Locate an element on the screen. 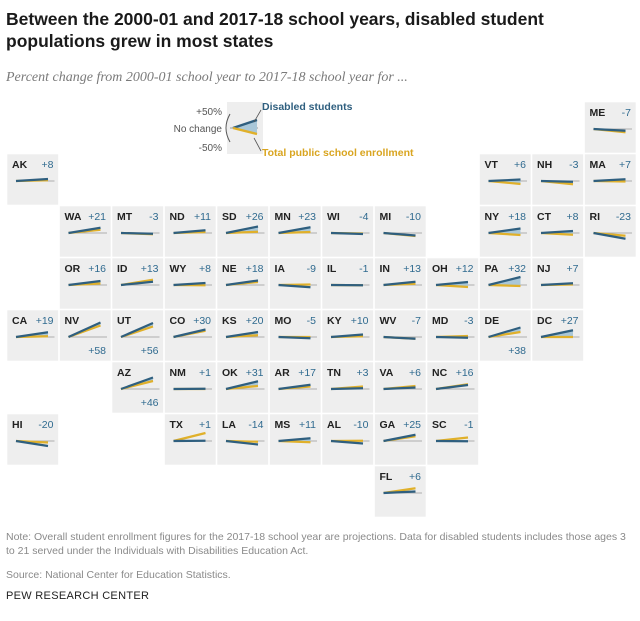  state-tile-ia: IA -9 is located at coordinates (295, 283).